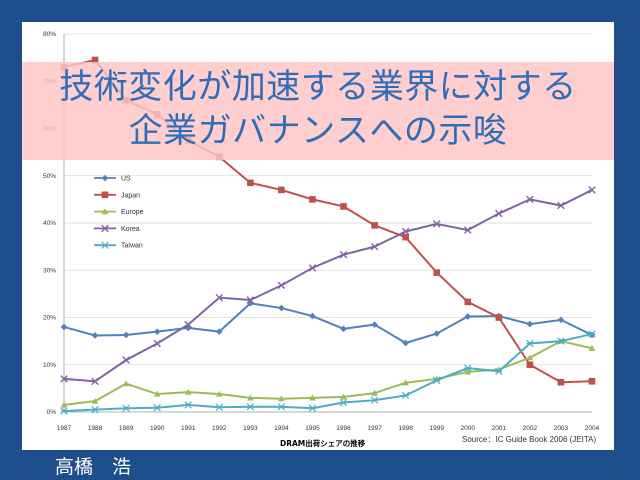 This screenshot has height=480, width=640. I want to click on x-tick-label: 1988, so click(95, 428).